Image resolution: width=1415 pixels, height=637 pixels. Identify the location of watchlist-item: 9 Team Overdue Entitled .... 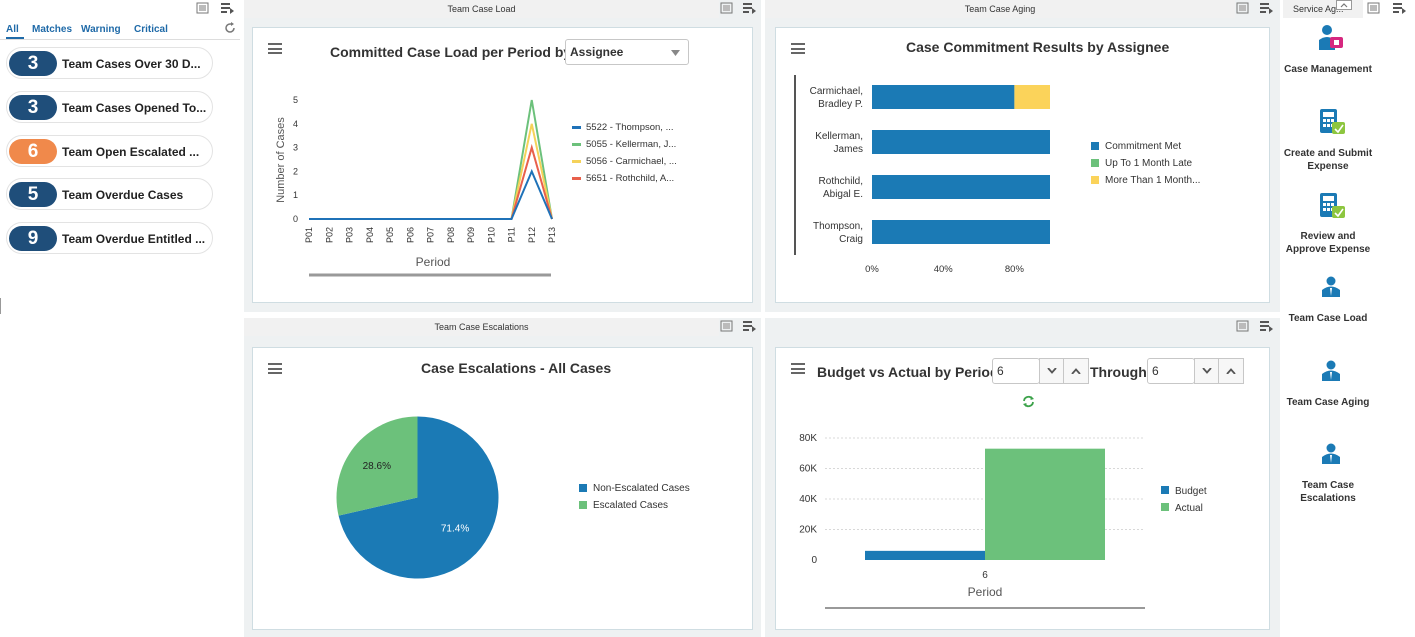
(109, 238).